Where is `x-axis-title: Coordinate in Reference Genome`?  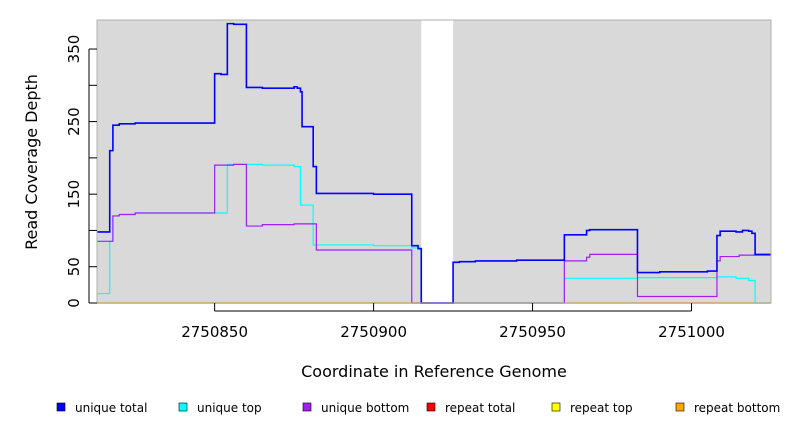 x-axis-title: Coordinate in Reference Genome is located at coordinates (434, 371).